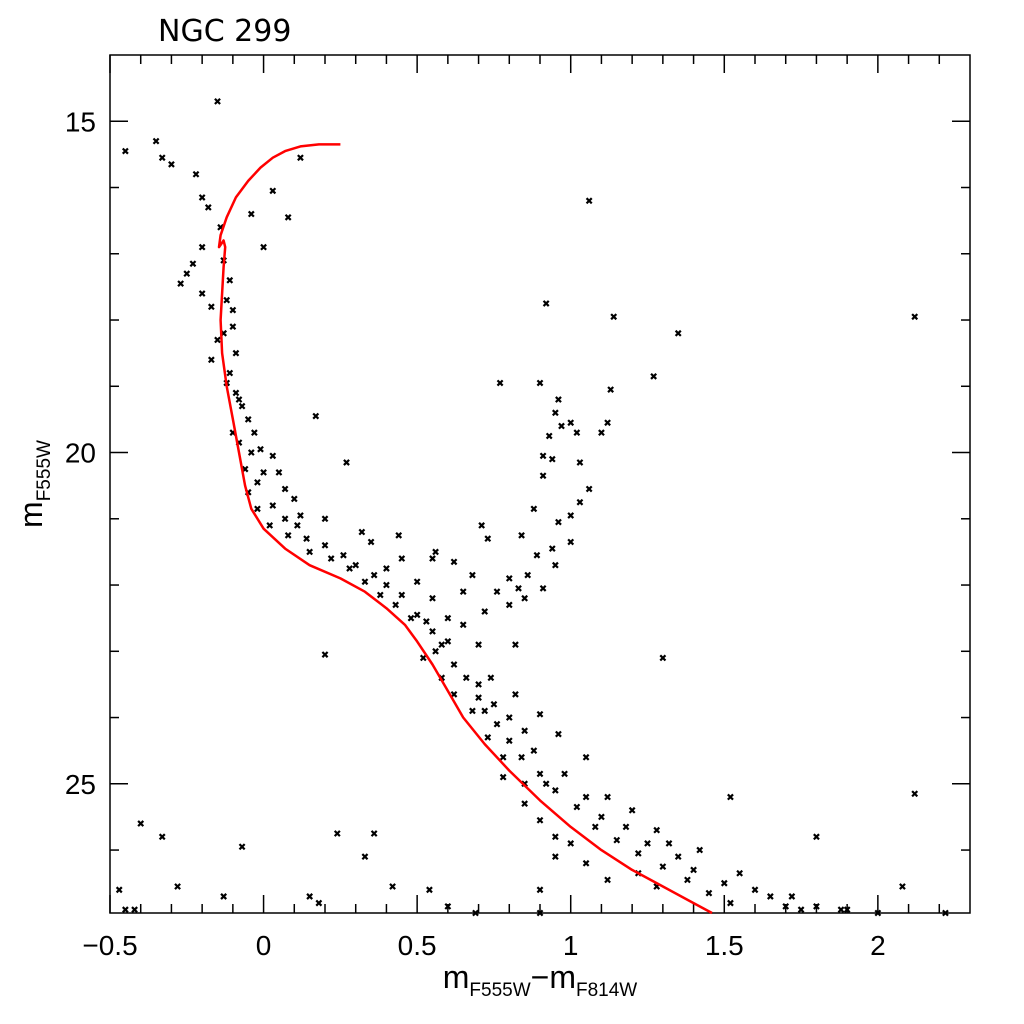 Image resolution: width=1024 pixels, height=1024 pixels. Describe the element at coordinates (606, 990) in the screenshot. I see `x-label-sub2: F814W` at that location.